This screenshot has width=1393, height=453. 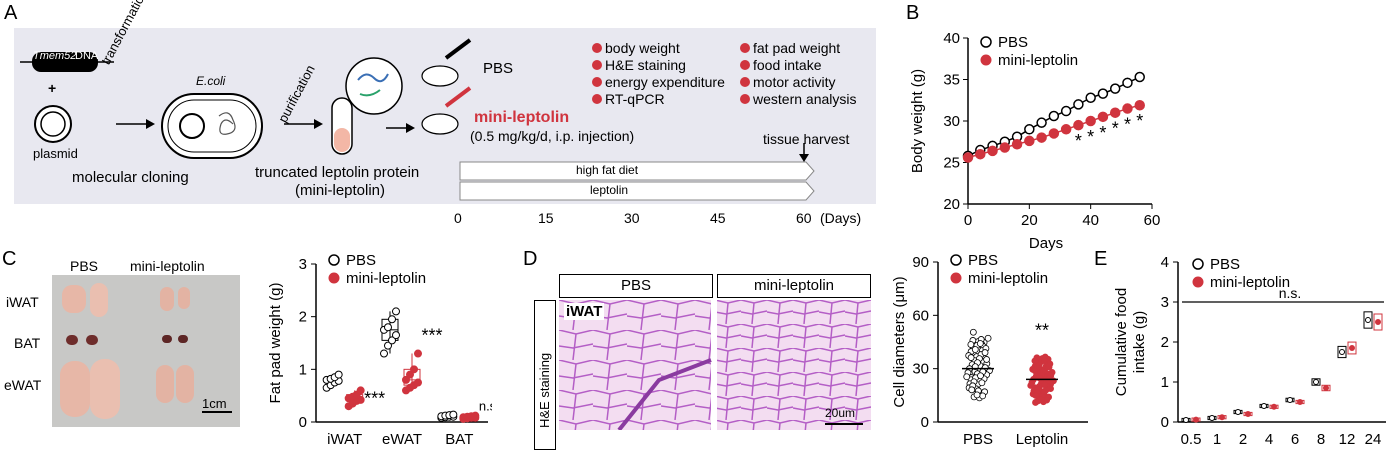 I want to click on molecular-cloning-label: molecular cloning, so click(x=130, y=177).